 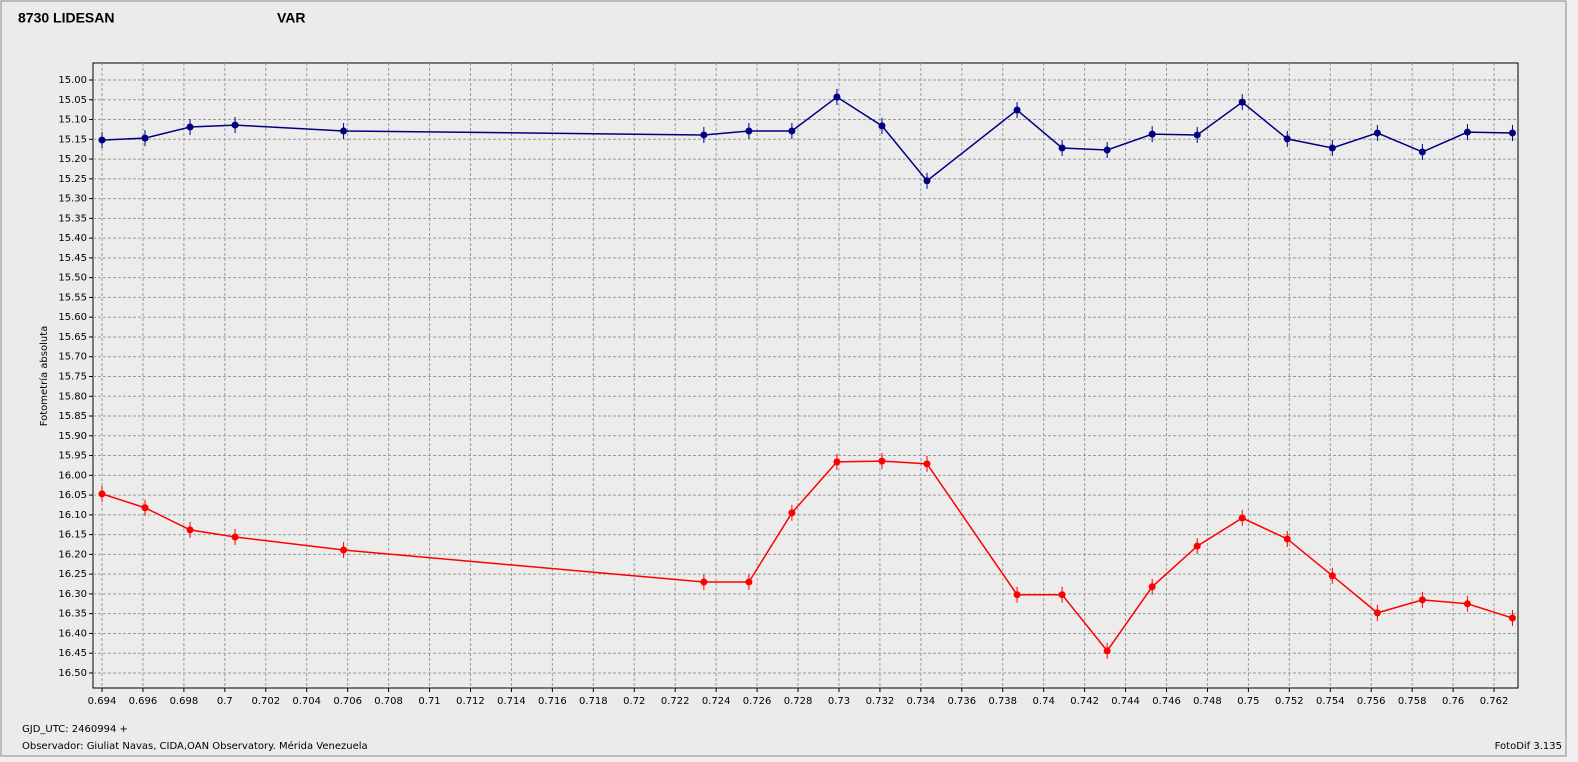 What do you see at coordinates (72, 357) in the screenshot?
I see `y-tick-label: 15.70` at bounding box center [72, 357].